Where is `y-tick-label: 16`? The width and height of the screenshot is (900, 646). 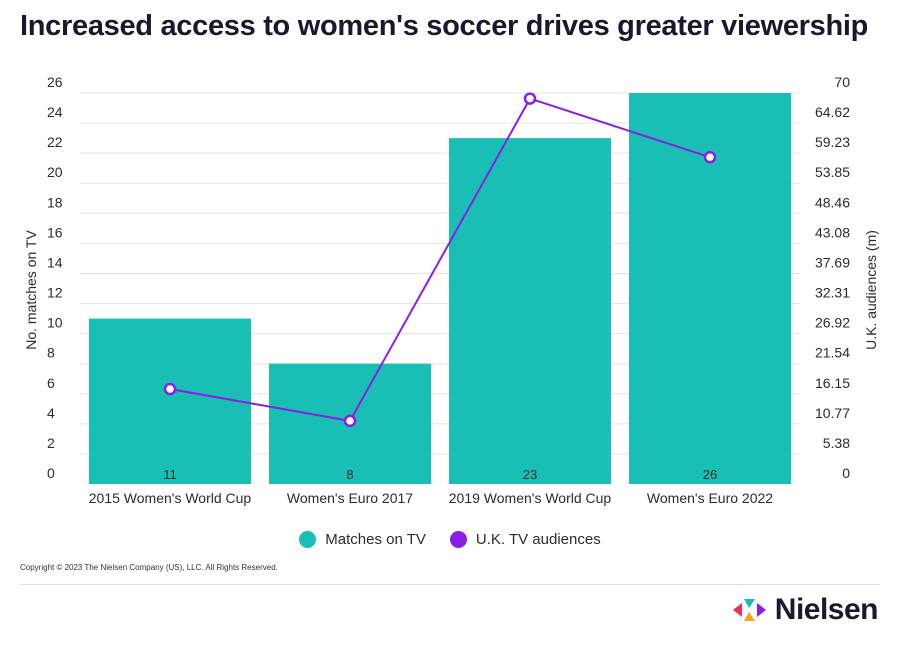
y-tick-label: 16 is located at coordinates (55, 232).